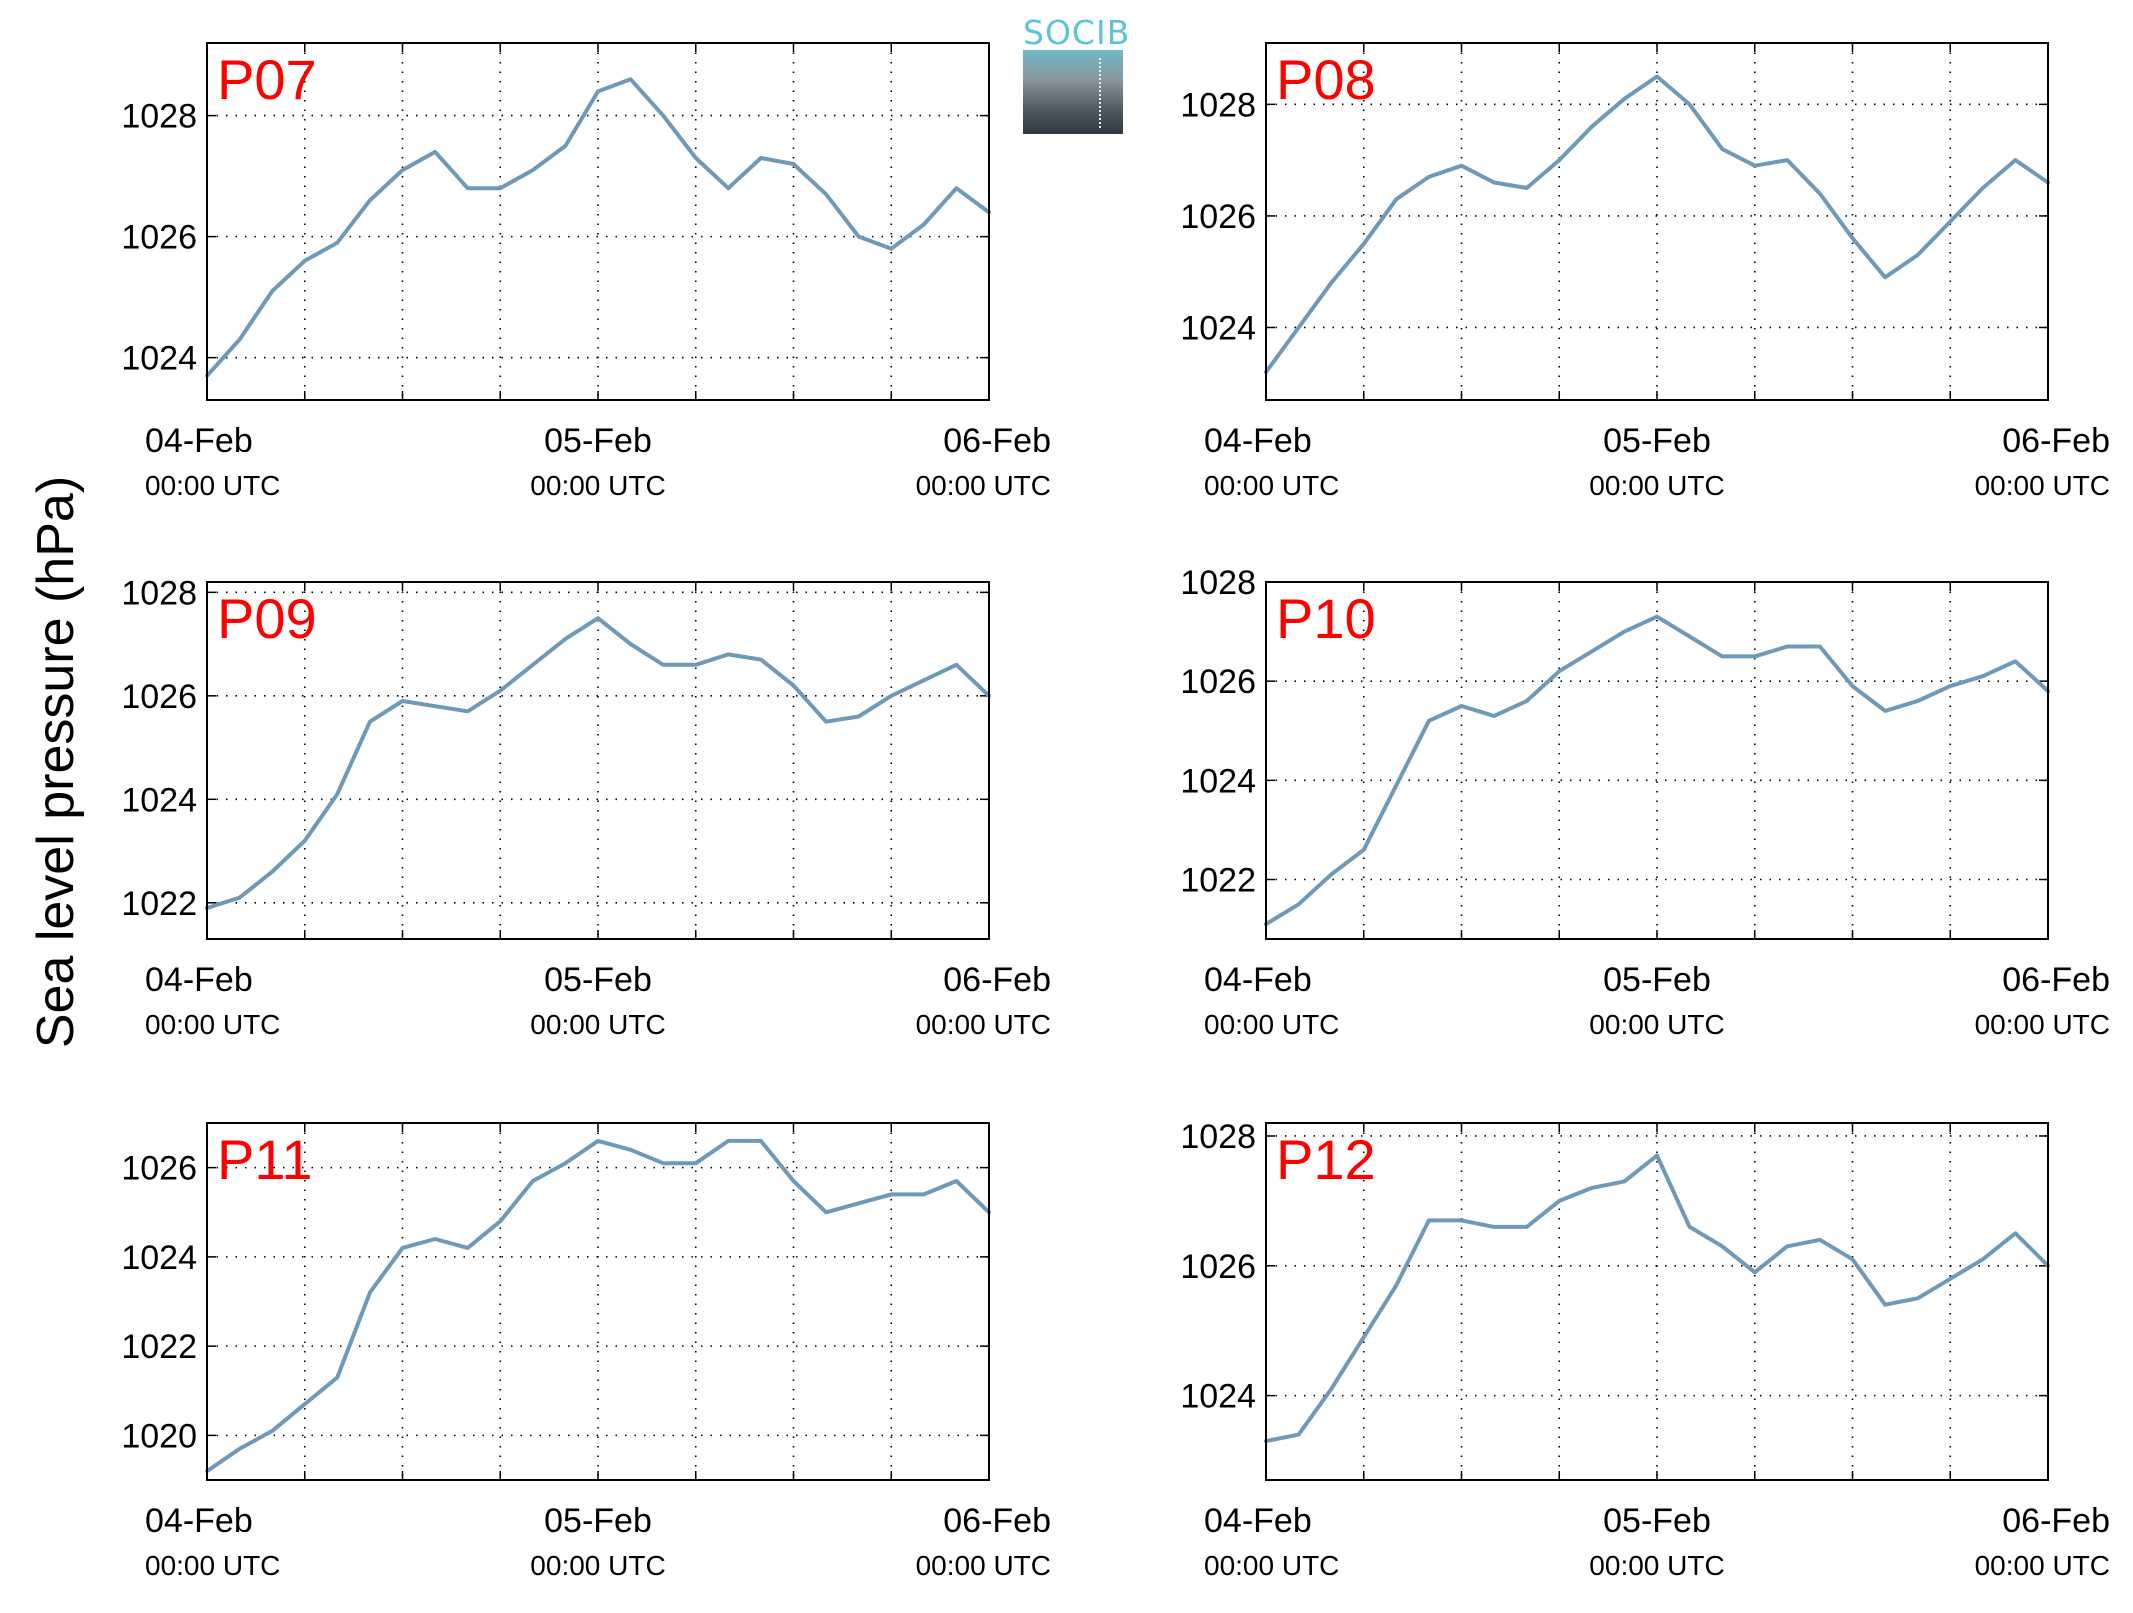 Image resolution: width=2133 pixels, height=1613 pixels. What do you see at coordinates (159, 1436) in the screenshot?
I see `y-tick-label: 1020` at bounding box center [159, 1436].